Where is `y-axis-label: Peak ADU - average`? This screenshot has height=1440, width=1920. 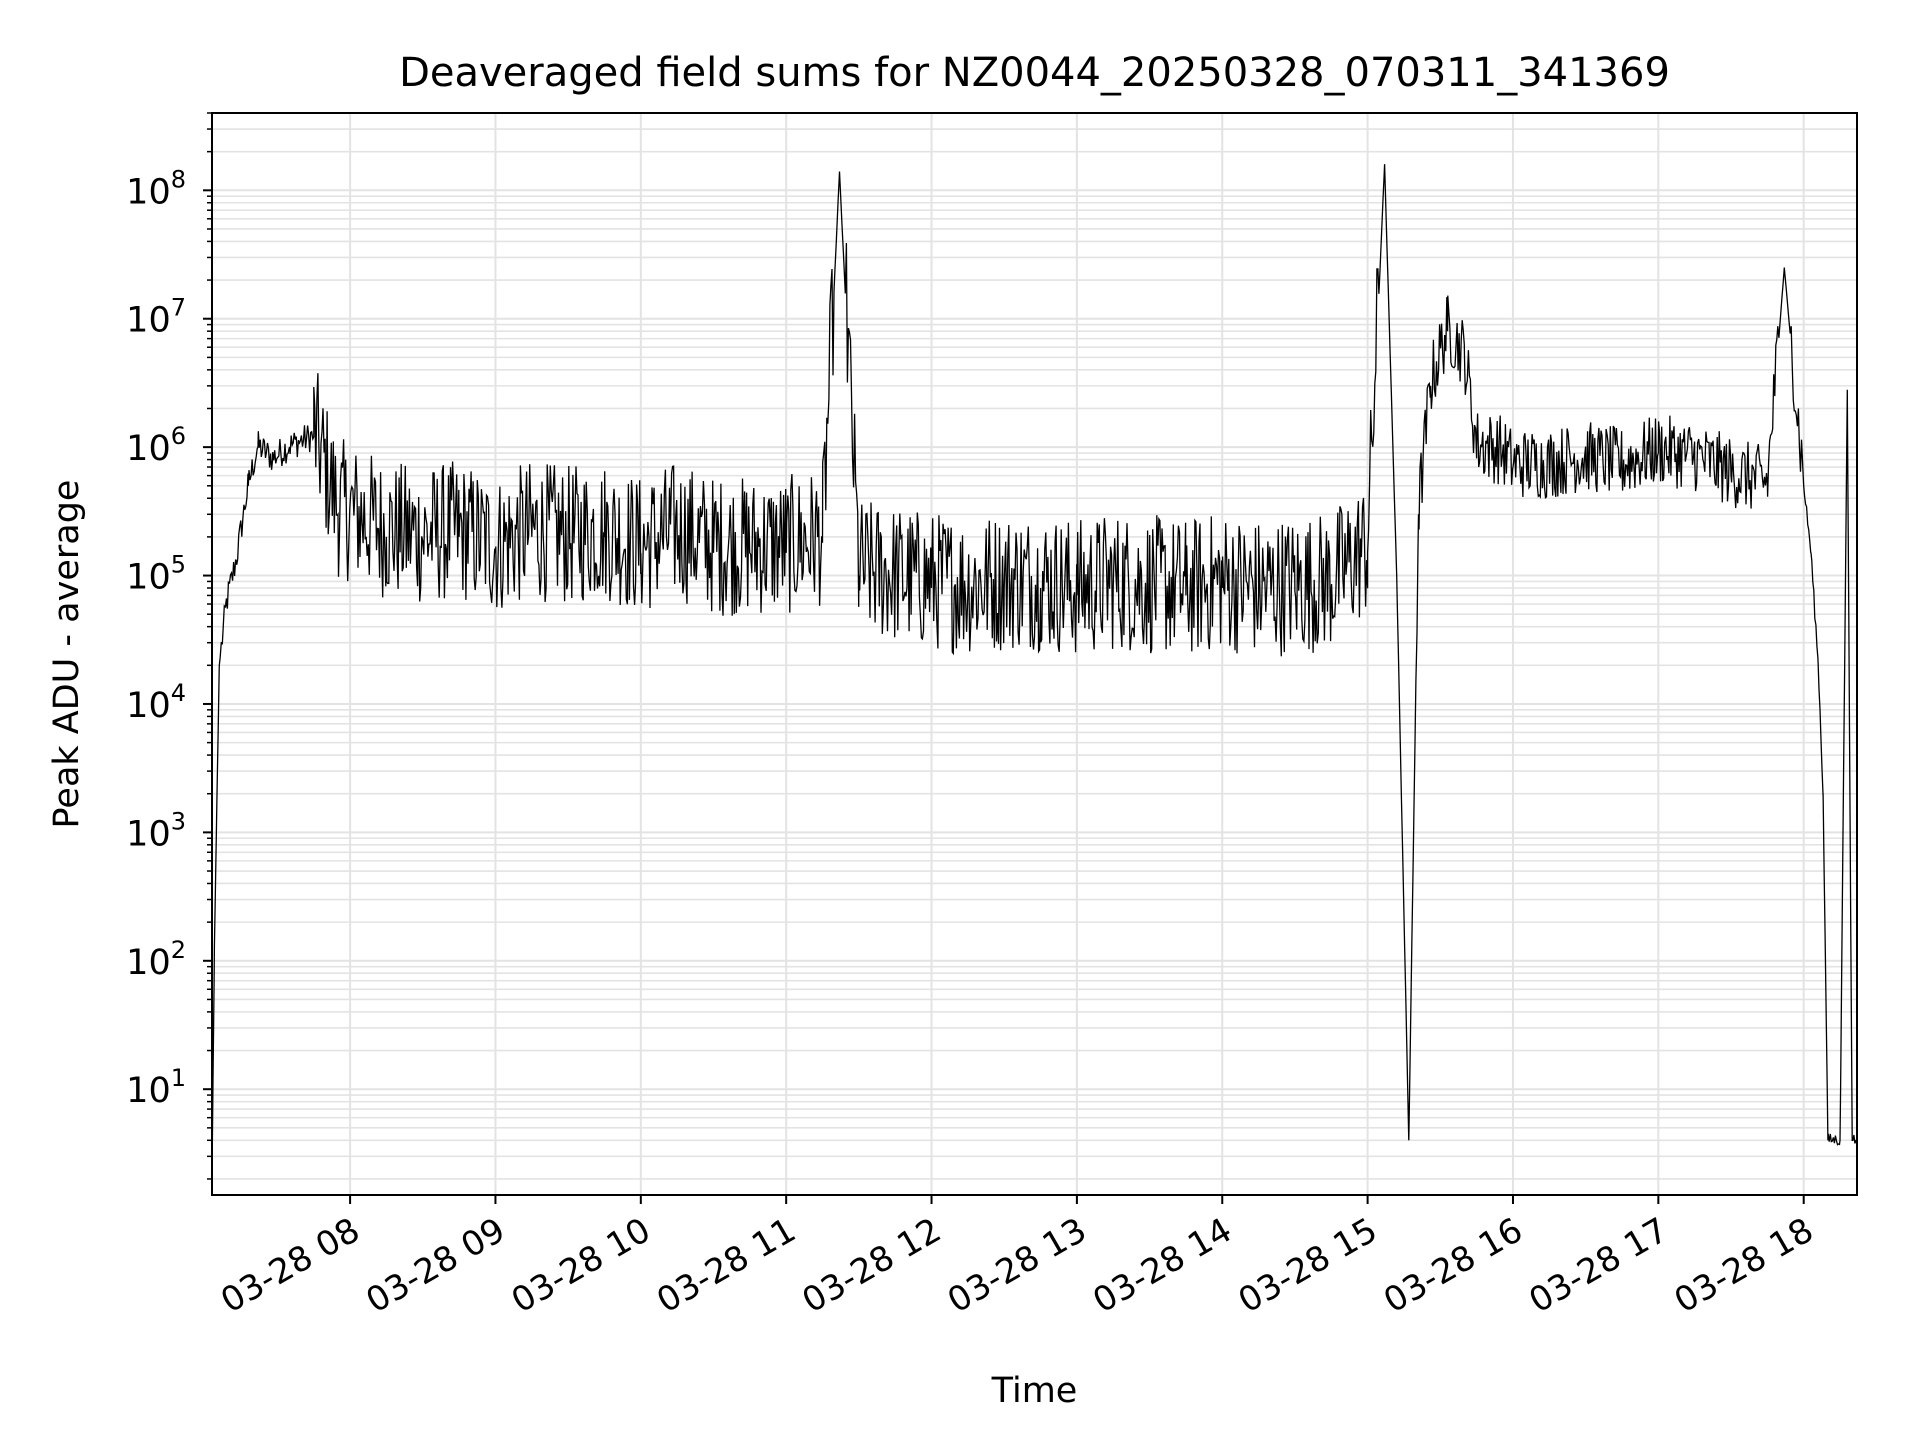
y-axis-label: Peak ADU - average is located at coordinates (67, 654).